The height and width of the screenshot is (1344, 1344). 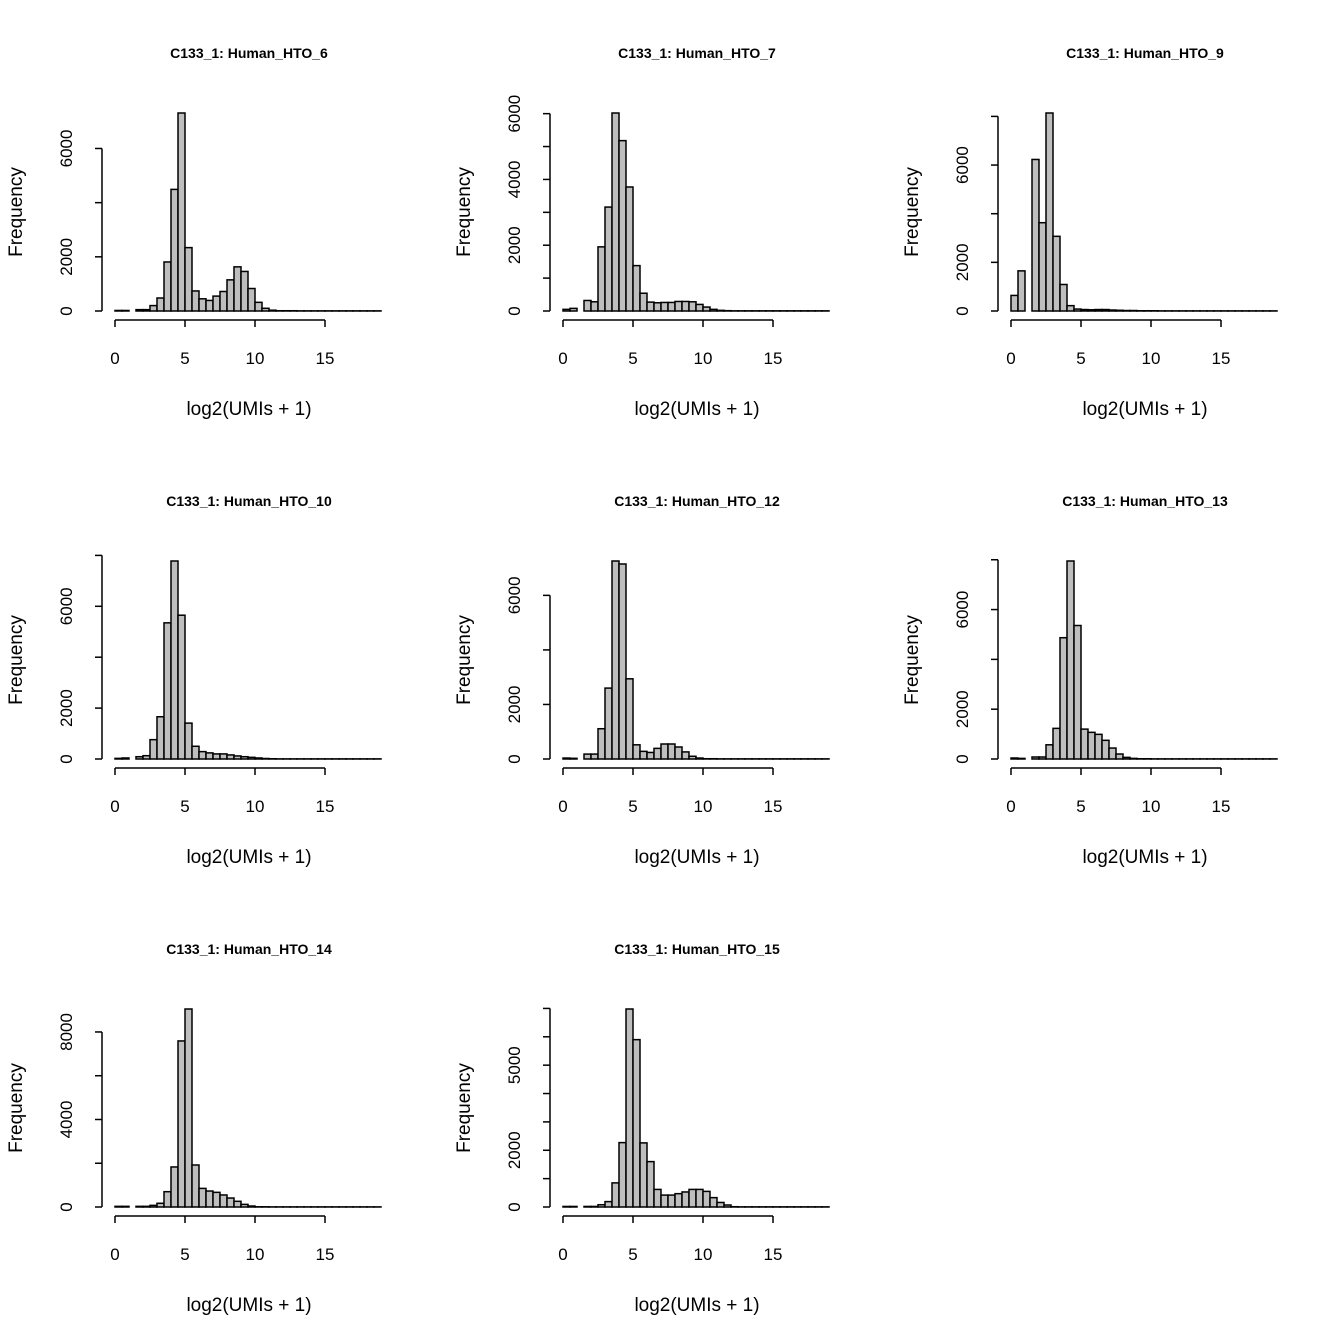 I want to click on panel-title: C133_1: Human_HTO_9, so click(x=1145, y=53).